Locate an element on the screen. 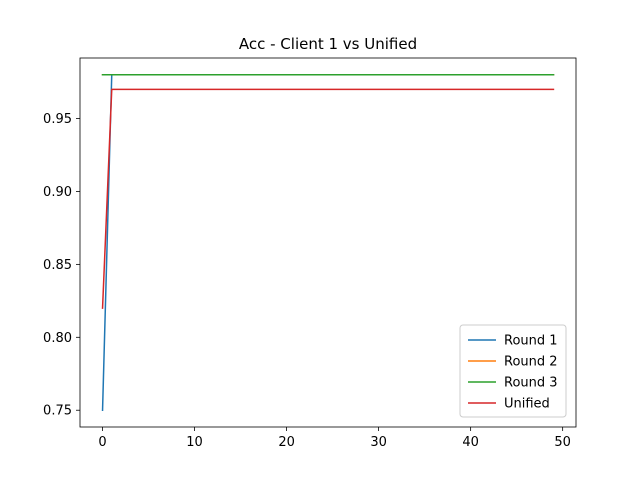 Image resolution: width=640 pixels, height=480 pixels. y-tick-label: 0.80 is located at coordinates (57, 338).